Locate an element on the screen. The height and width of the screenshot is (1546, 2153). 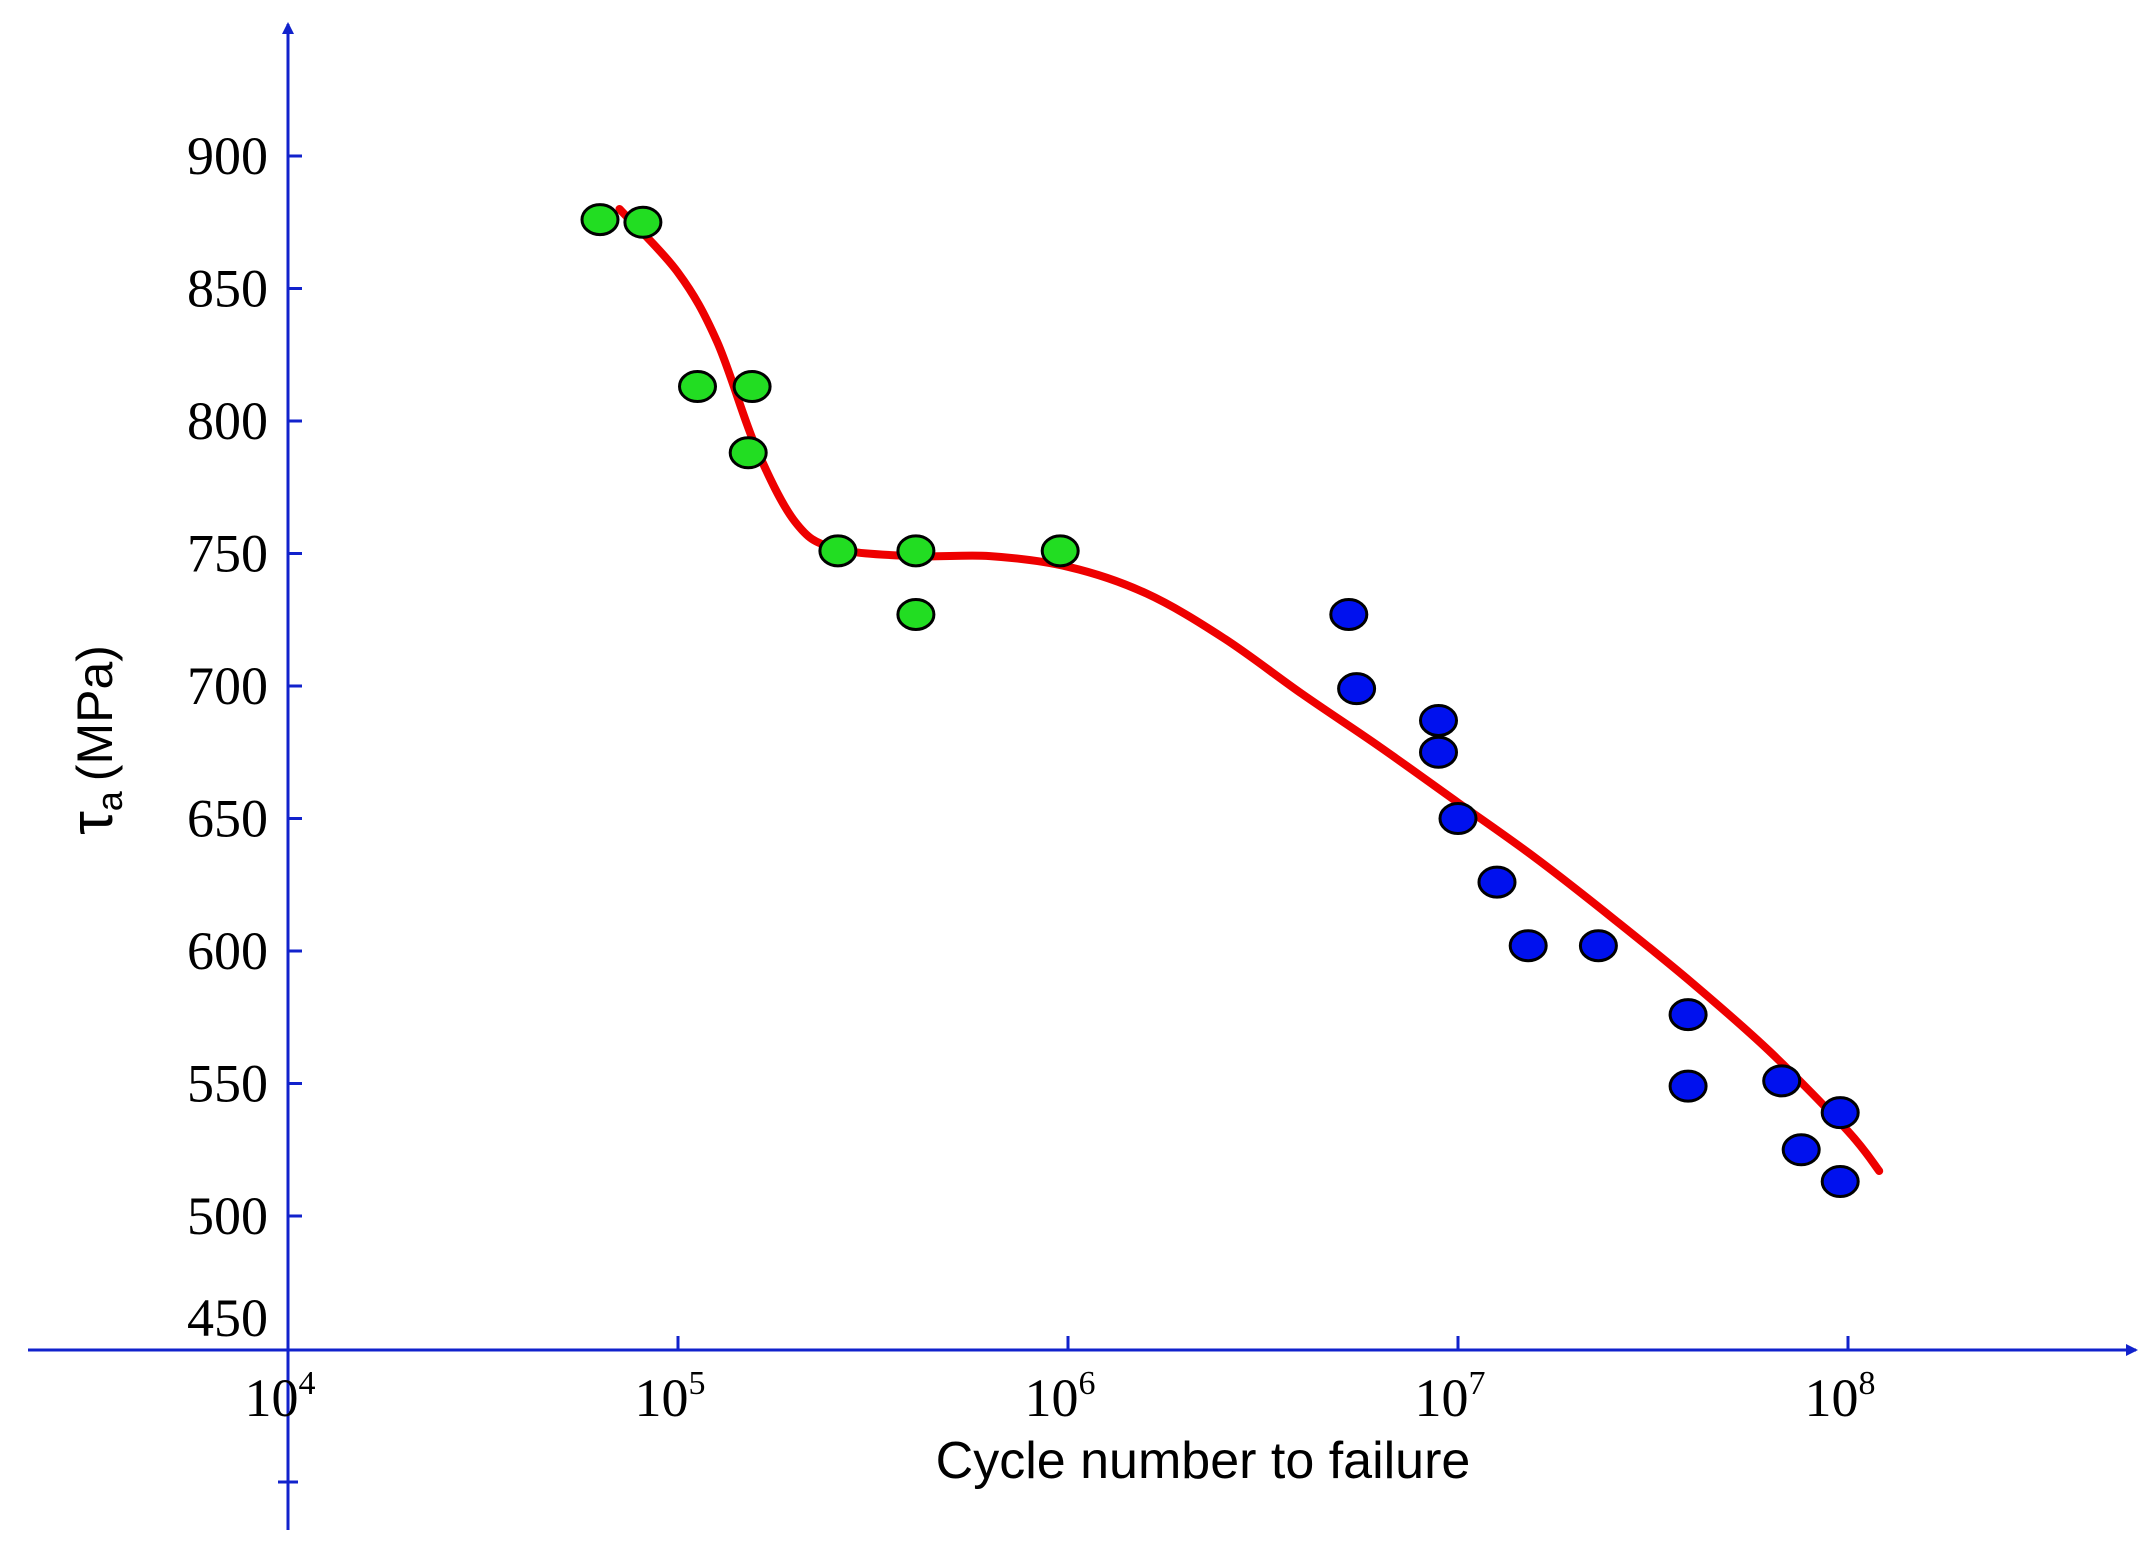
y-ticks: 900 850 800 750 700 650 600 550 500 450 is located at coordinates (244, 737).